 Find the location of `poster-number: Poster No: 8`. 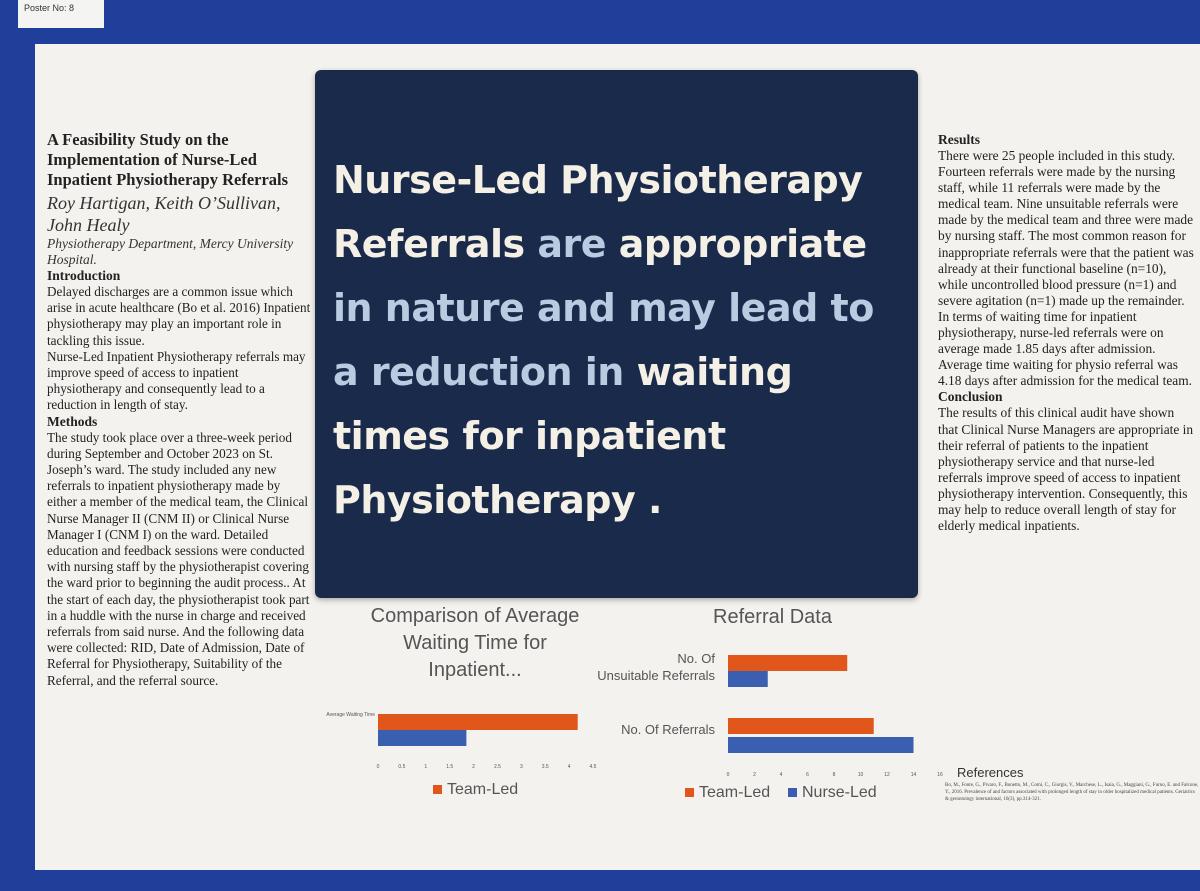

poster-number: Poster No: 8 is located at coordinates (61, 14).